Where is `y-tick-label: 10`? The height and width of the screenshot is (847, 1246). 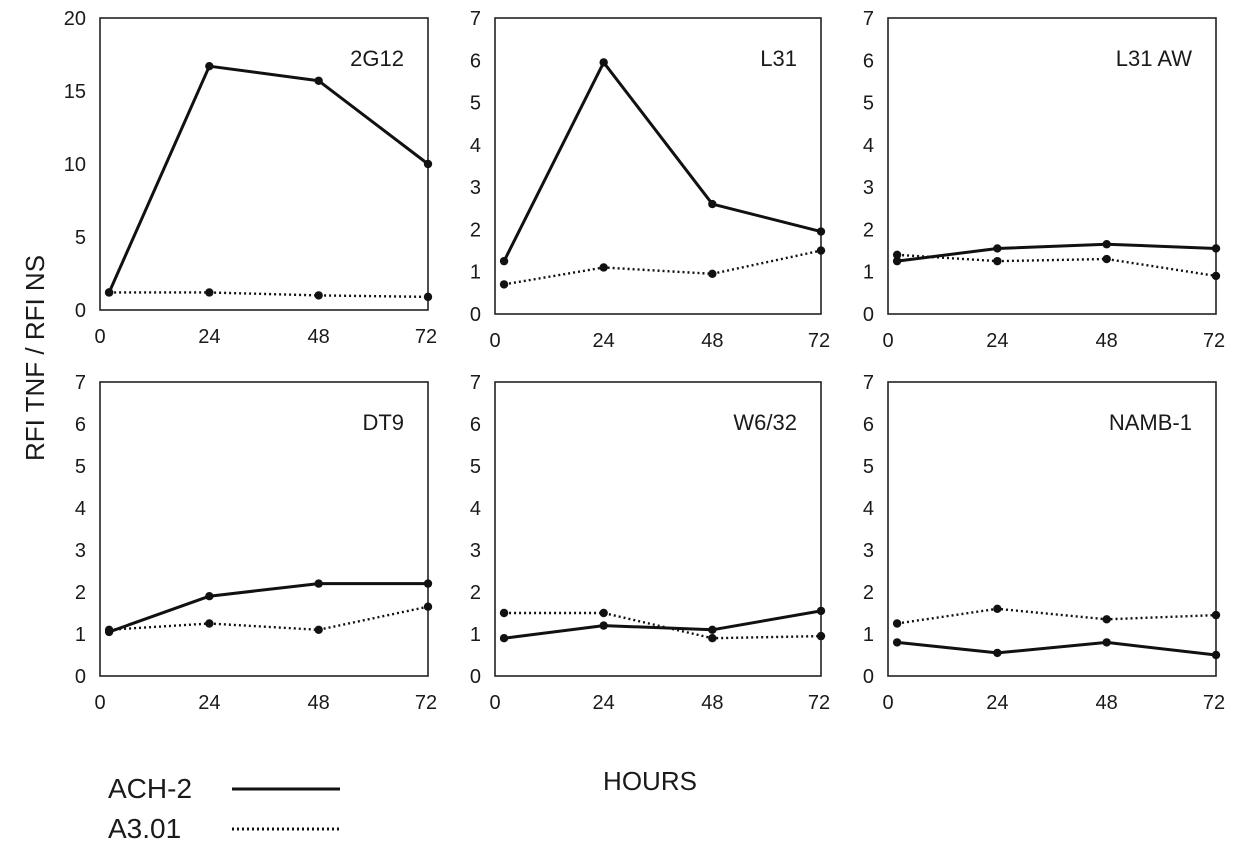 y-tick-label: 10 is located at coordinates (75, 165).